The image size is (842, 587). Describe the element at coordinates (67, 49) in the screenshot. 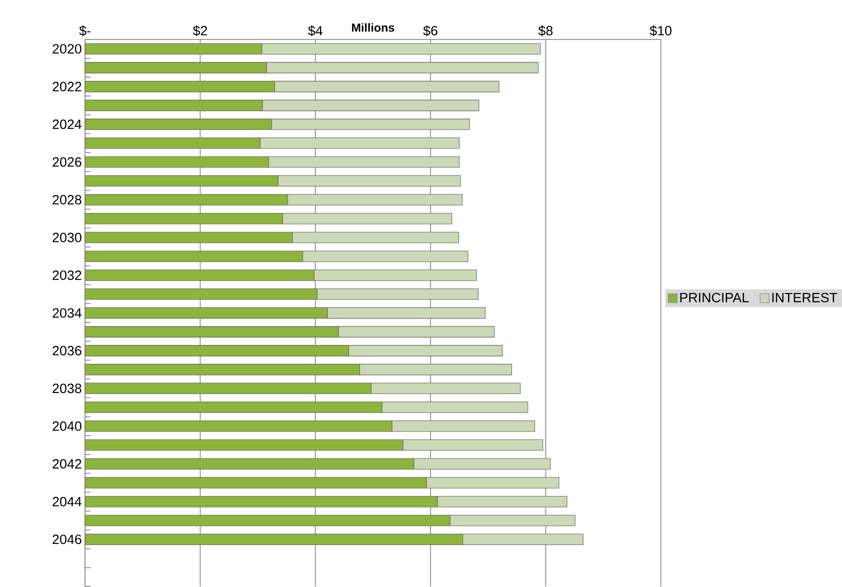

I see `y-tick-label: 2020` at that location.